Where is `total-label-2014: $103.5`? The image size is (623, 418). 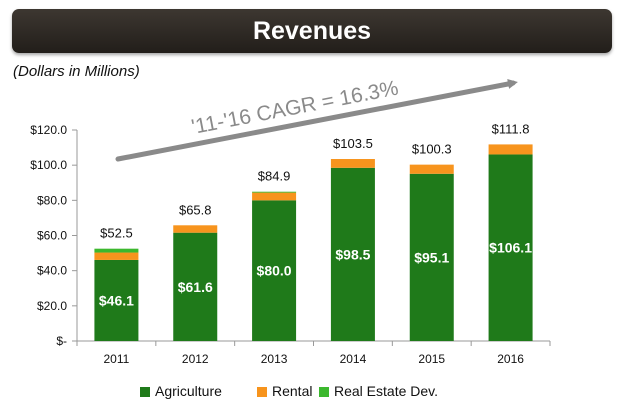
total-label-2014: $103.5 is located at coordinates (353, 143).